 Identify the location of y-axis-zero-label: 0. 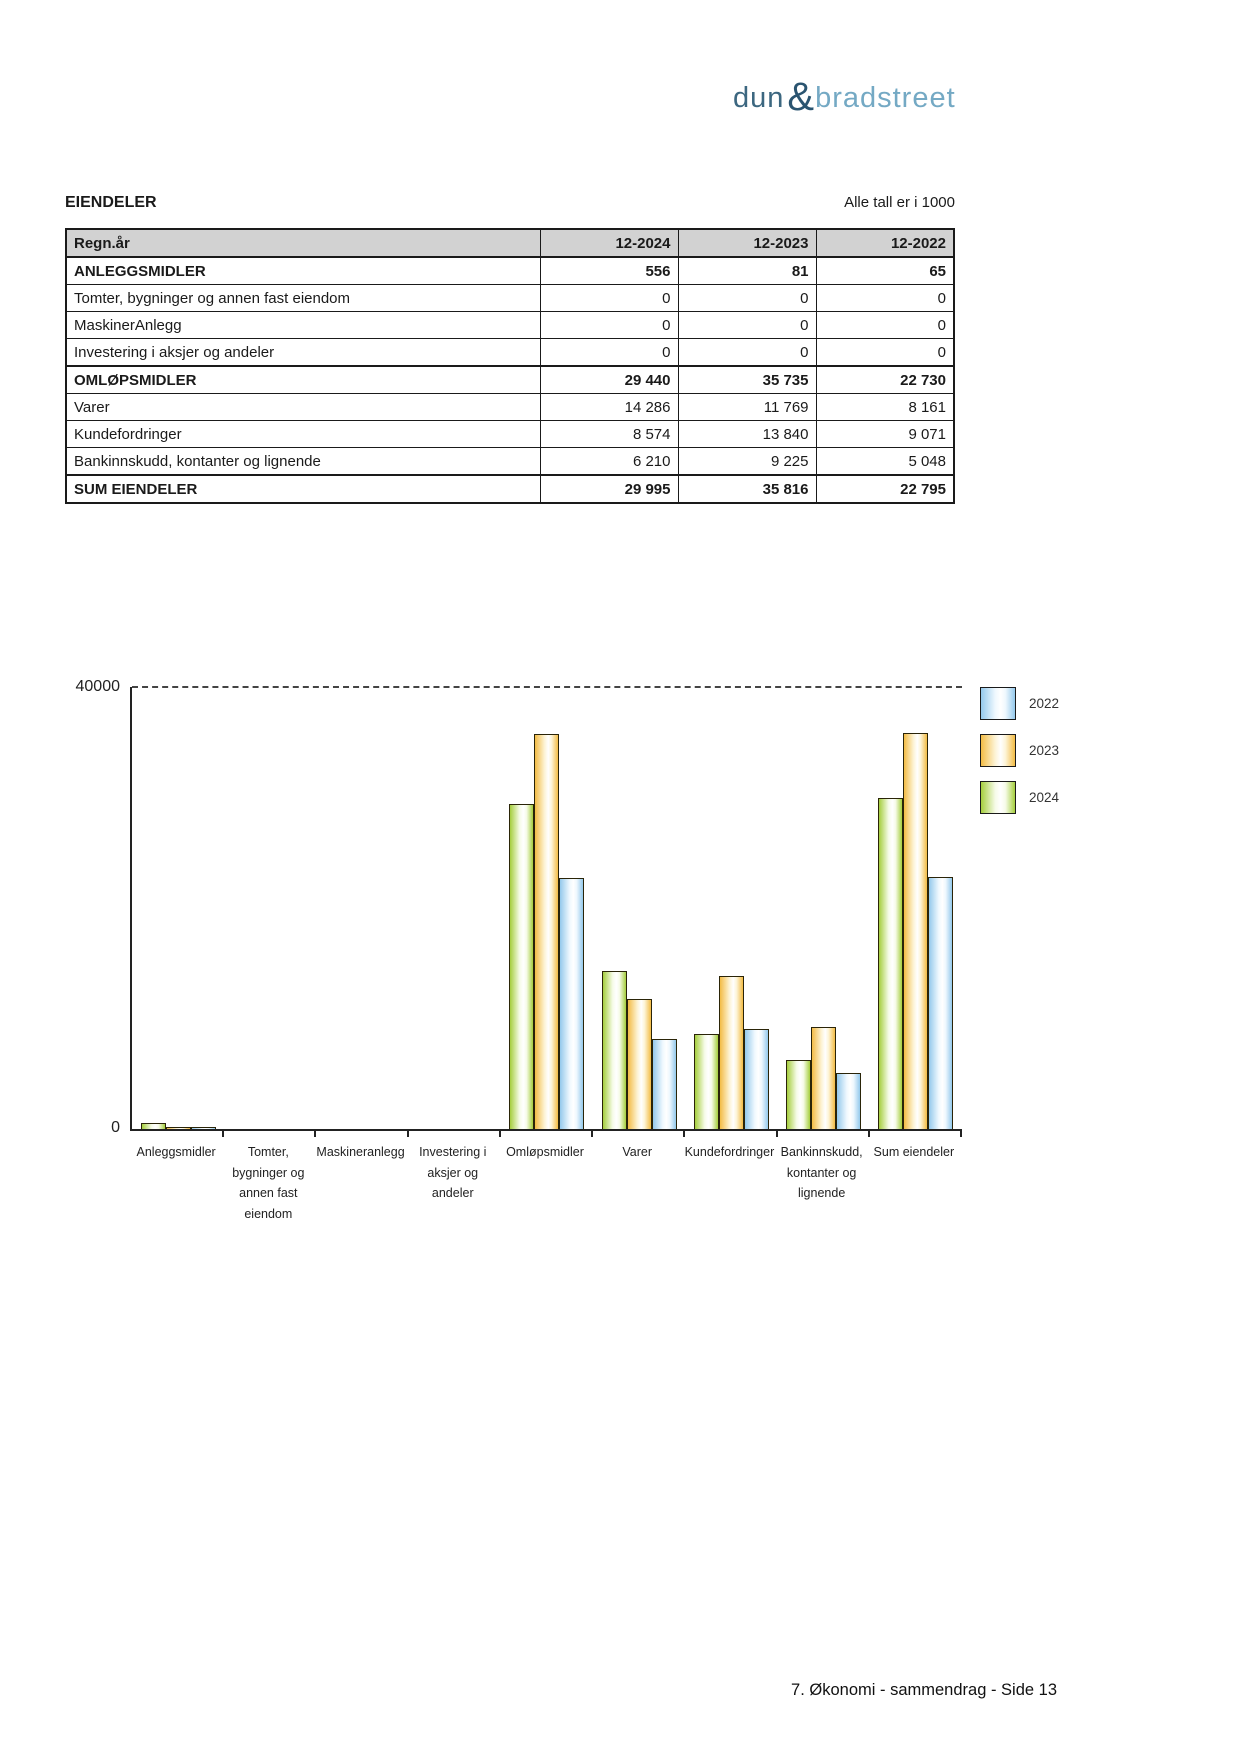
(115, 1127).